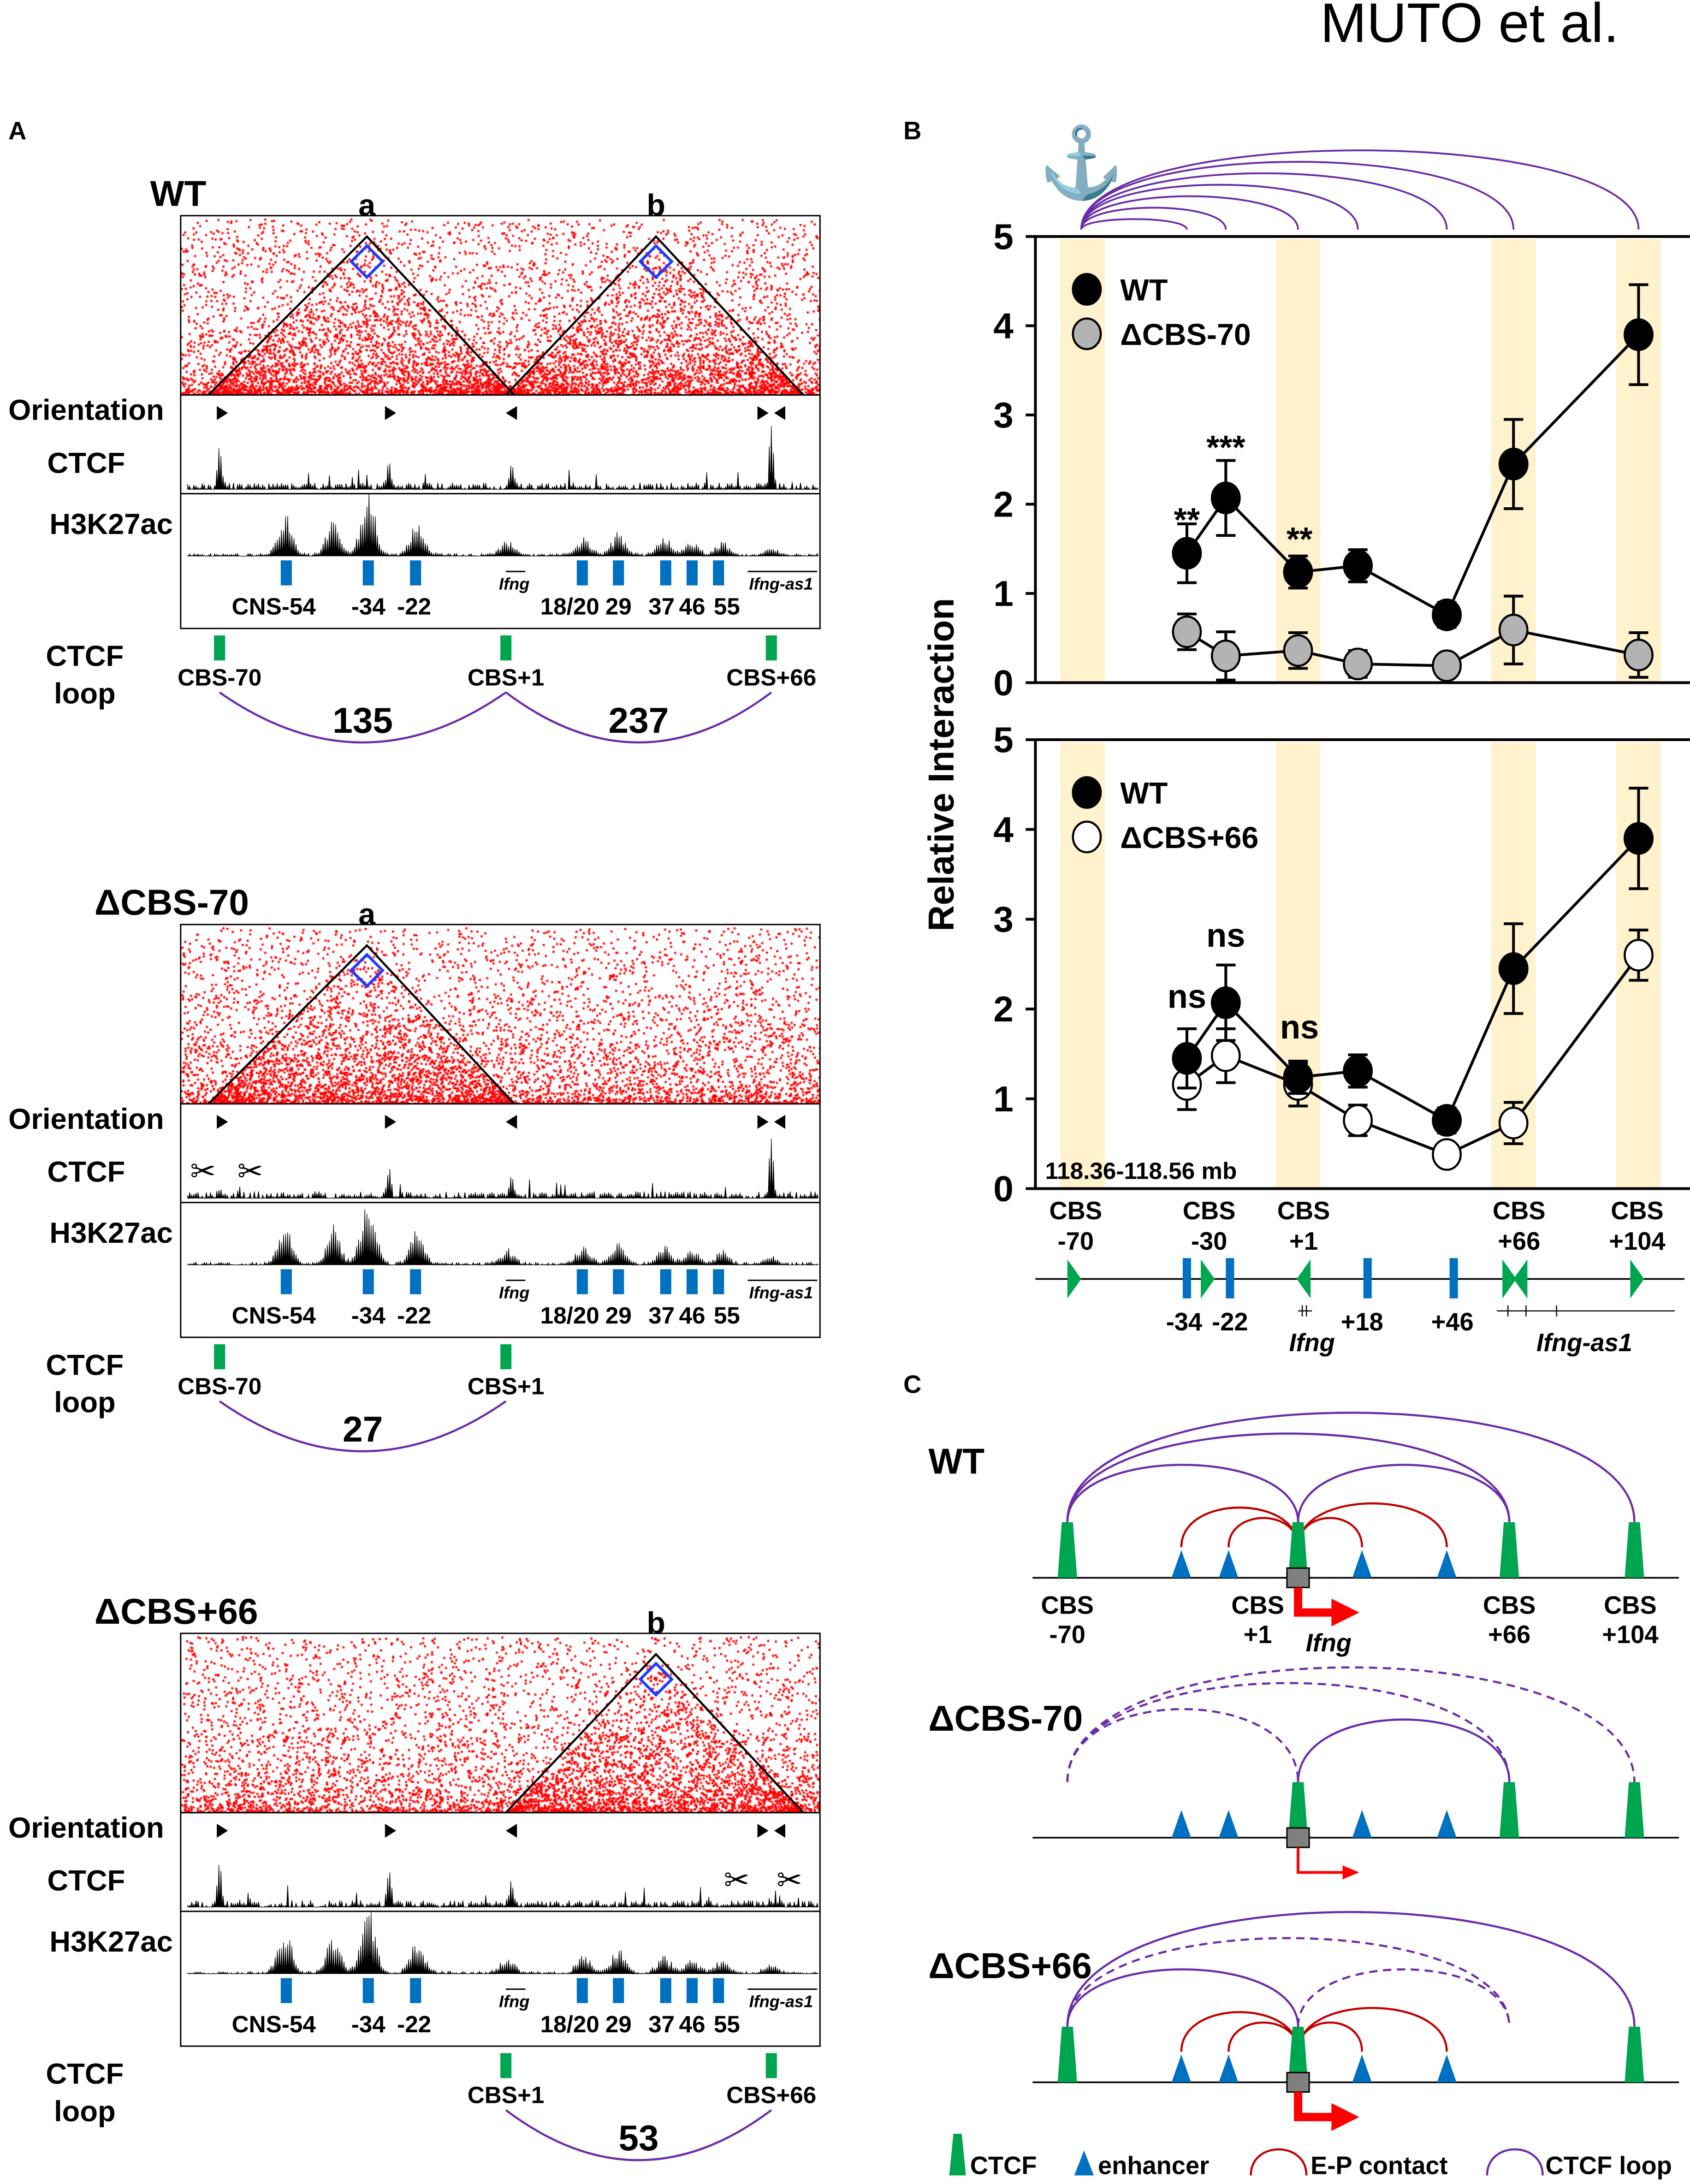 This screenshot has height=2184, width=1690. What do you see at coordinates (639, 720) in the screenshot?
I see `loop-size-label: 237` at bounding box center [639, 720].